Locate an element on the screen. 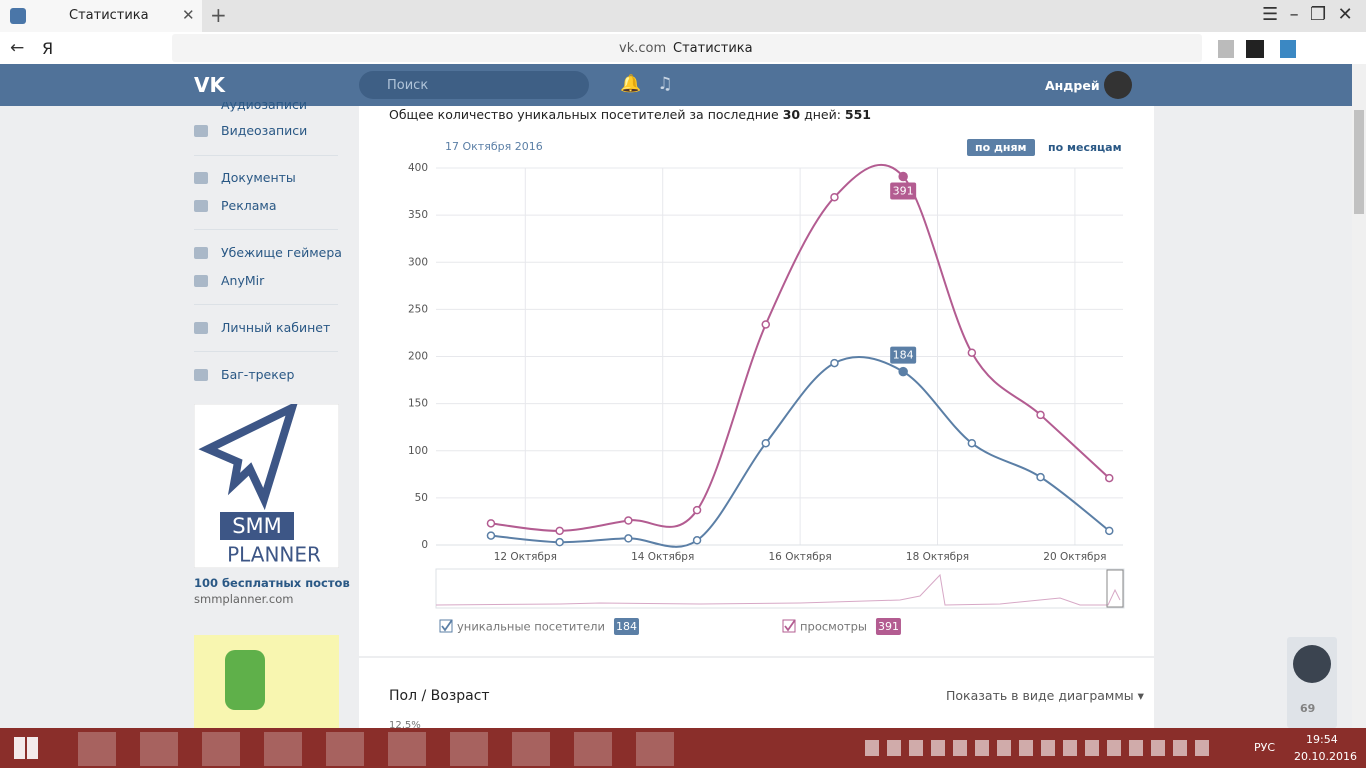 This screenshot has height=768, width=1366. navigator-line is located at coordinates (778, 589).